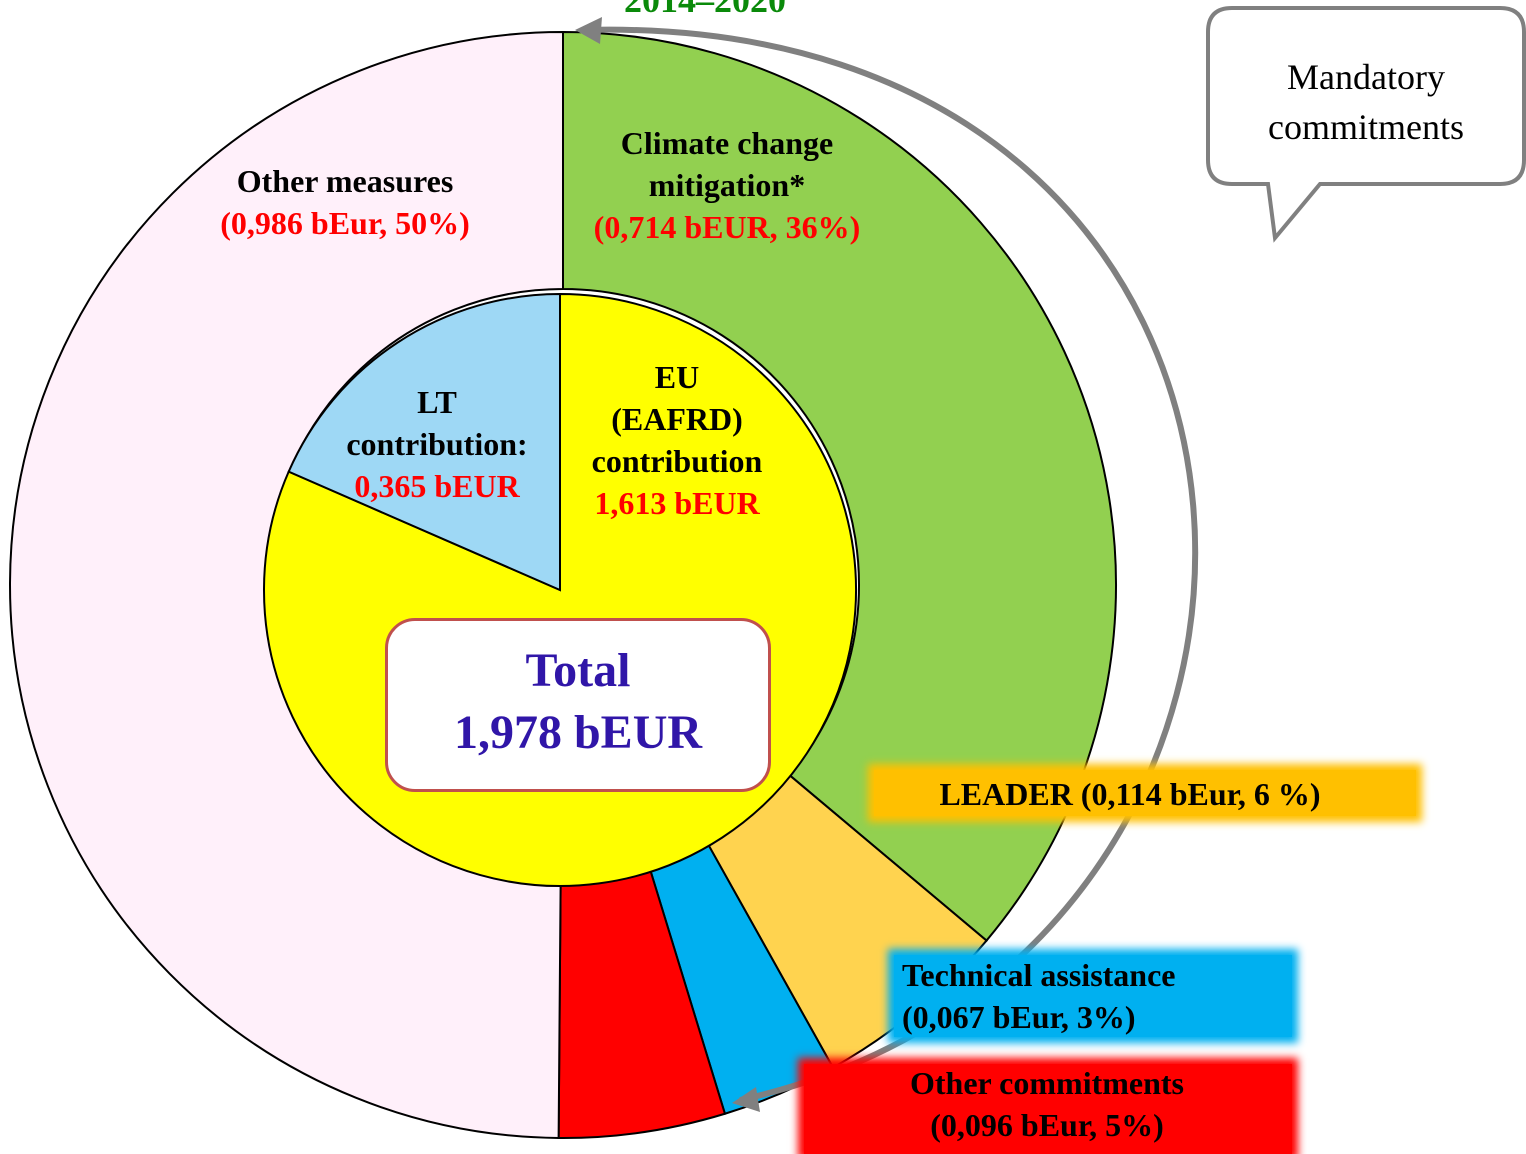 This screenshot has width=1526, height=1154. What do you see at coordinates (437, 423) in the screenshot?
I see `label-name: LT contribution:` at bounding box center [437, 423].